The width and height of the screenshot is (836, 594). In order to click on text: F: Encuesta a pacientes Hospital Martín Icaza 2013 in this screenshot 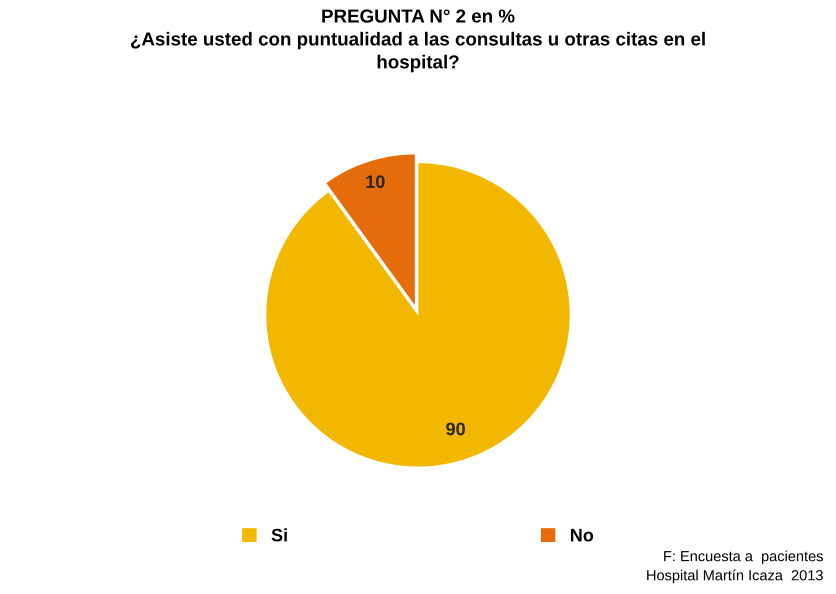, I will do `click(735, 567)`.